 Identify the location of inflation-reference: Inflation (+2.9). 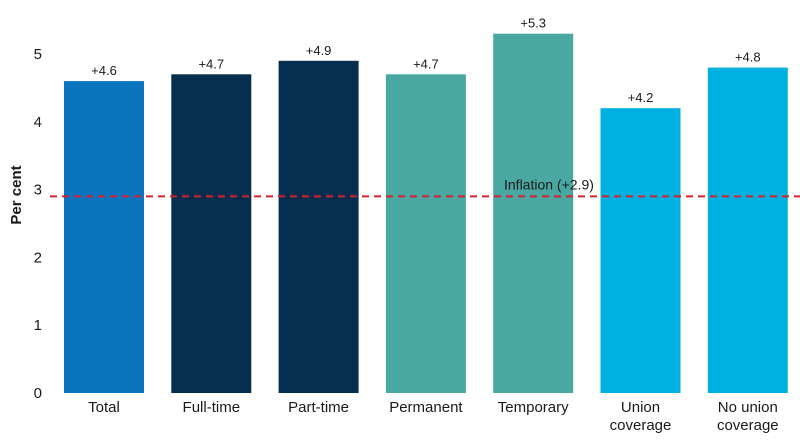
(425, 187).